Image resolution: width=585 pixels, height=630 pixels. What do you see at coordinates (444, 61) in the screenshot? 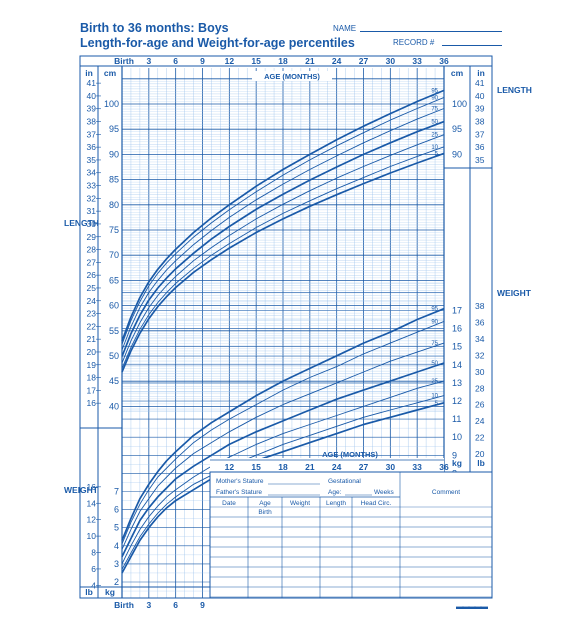
I see `x-tick-top: 36` at bounding box center [444, 61].